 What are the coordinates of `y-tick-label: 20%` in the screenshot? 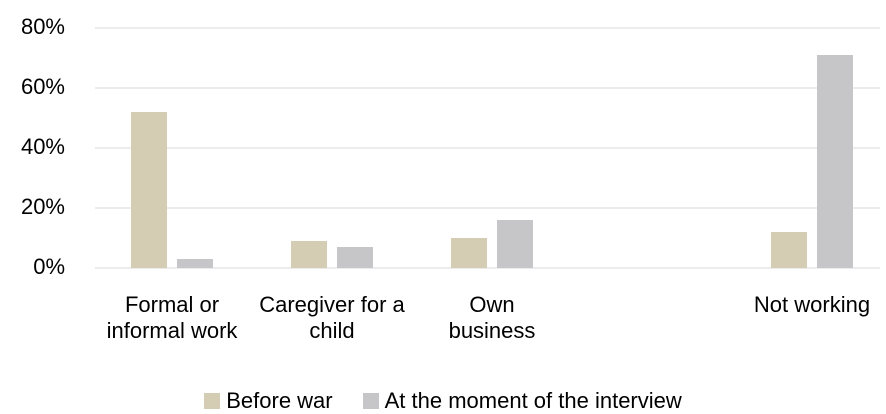 It's located at (43, 206).